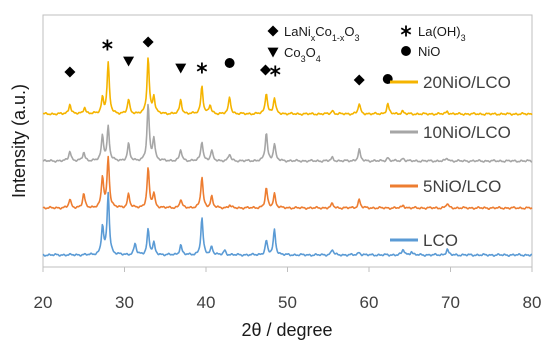 This screenshot has width=546, height=341. I want to click on legend-label-4: LCO, so click(440, 240).